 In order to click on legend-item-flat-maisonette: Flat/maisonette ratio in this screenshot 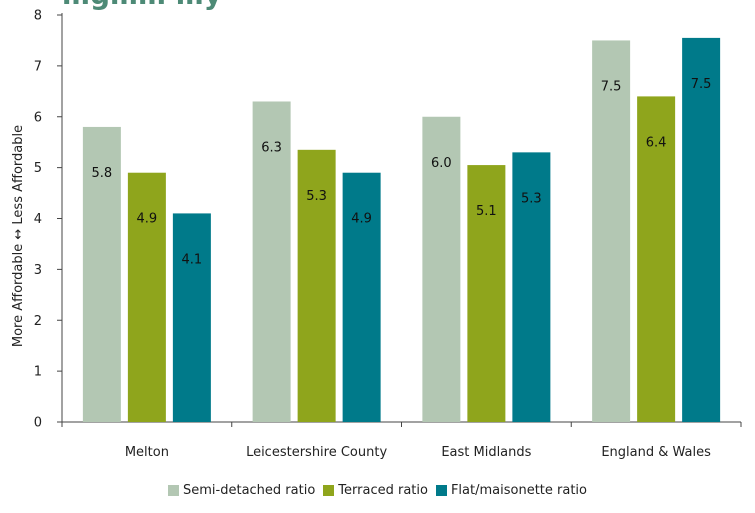, I will do `click(511, 490)`.